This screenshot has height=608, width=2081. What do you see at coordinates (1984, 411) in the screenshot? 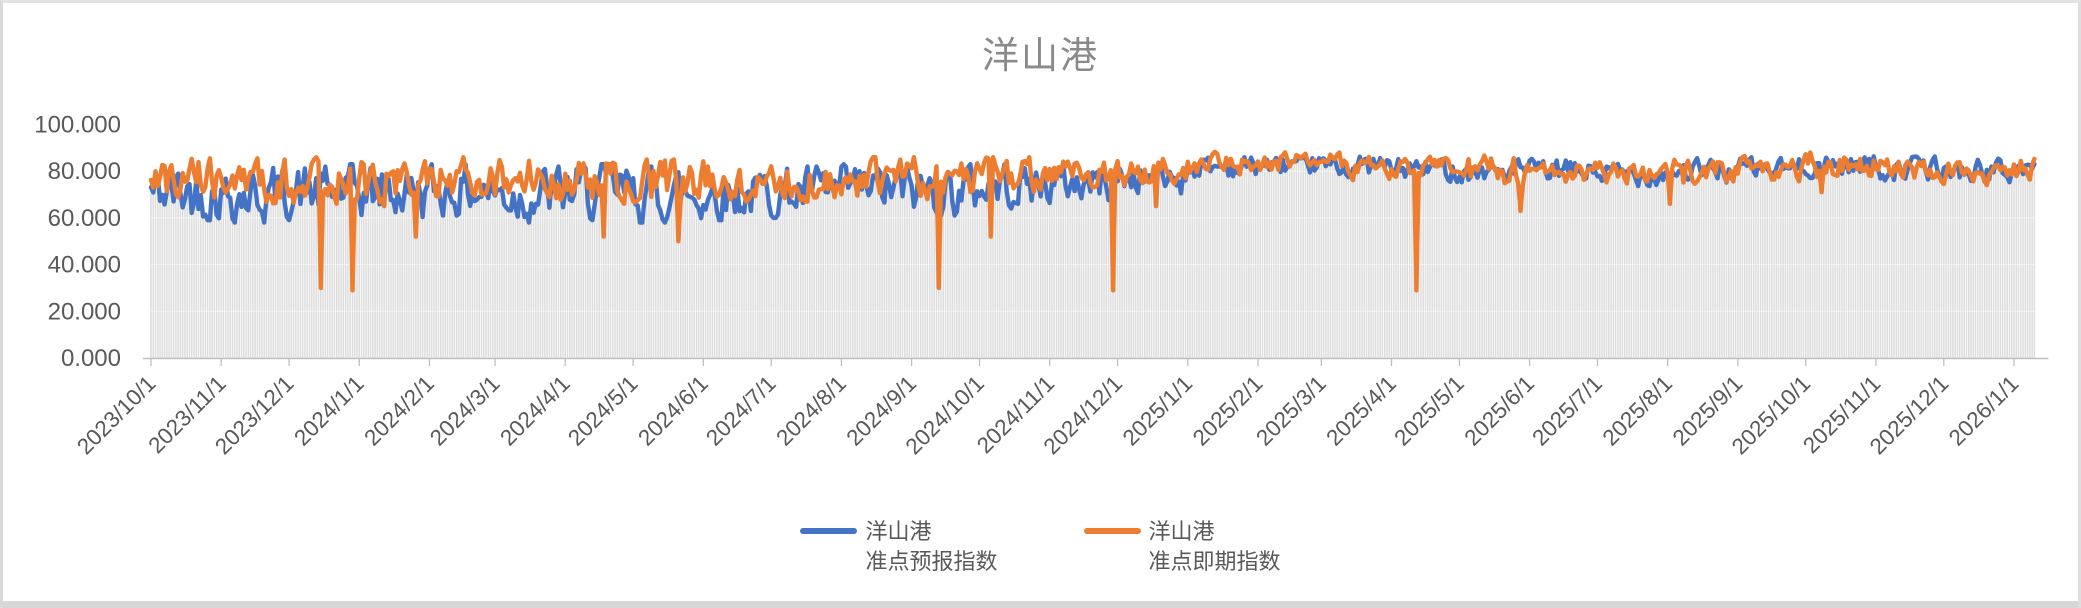
I see `x-axis-tick-label: 2026/1/1` at bounding box center [1984, 411].